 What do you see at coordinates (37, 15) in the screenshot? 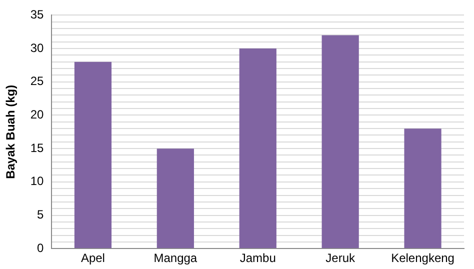
I see `y-tick-label: 35` at bounding box center [37, 15].